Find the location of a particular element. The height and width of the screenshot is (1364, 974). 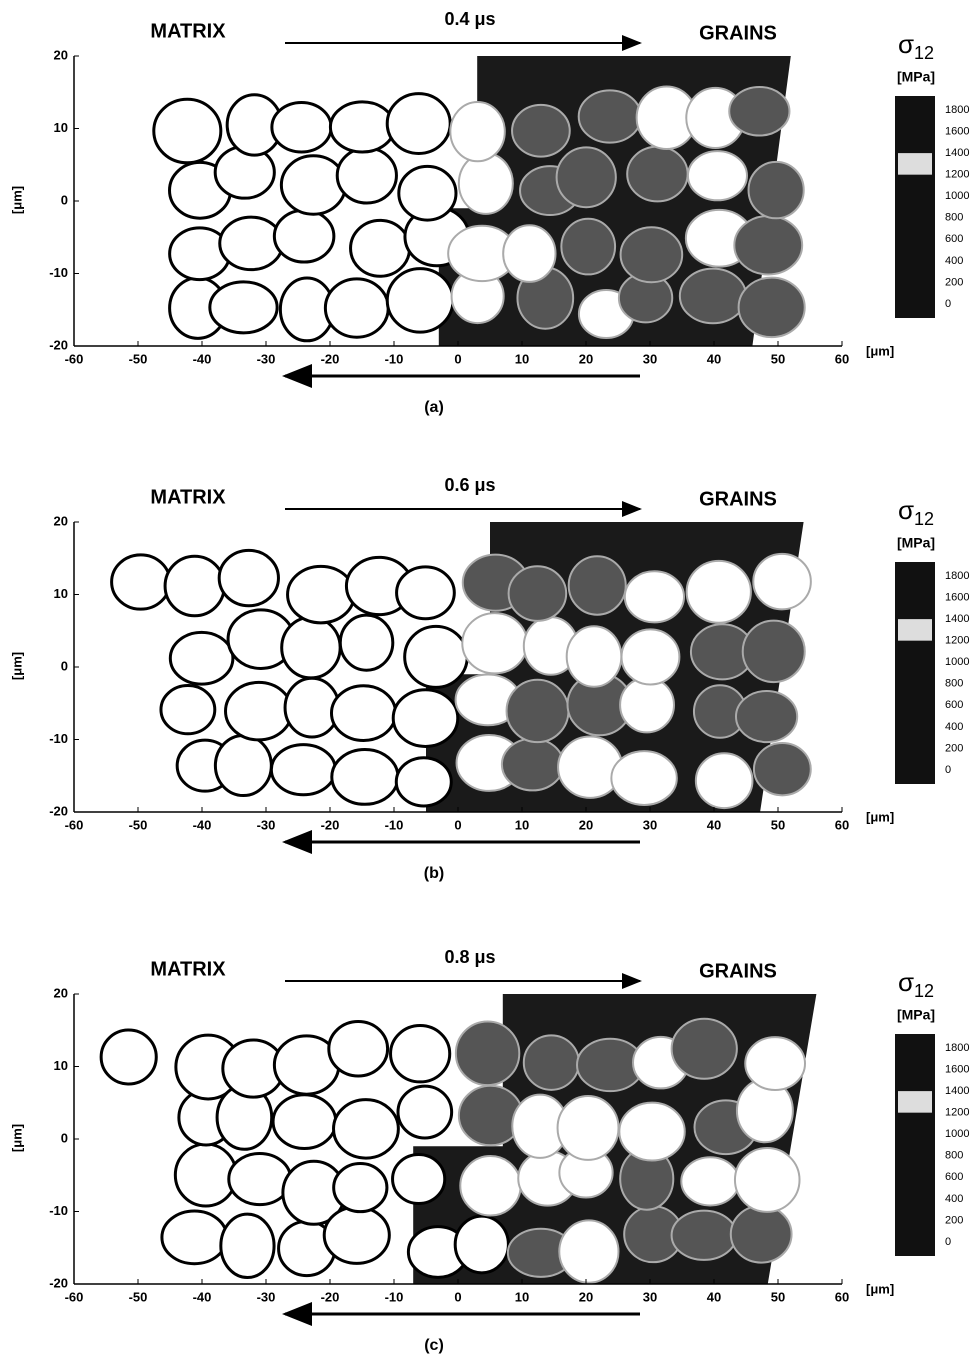

time-label: 0.8 μs is located at coordinates (469, 957).